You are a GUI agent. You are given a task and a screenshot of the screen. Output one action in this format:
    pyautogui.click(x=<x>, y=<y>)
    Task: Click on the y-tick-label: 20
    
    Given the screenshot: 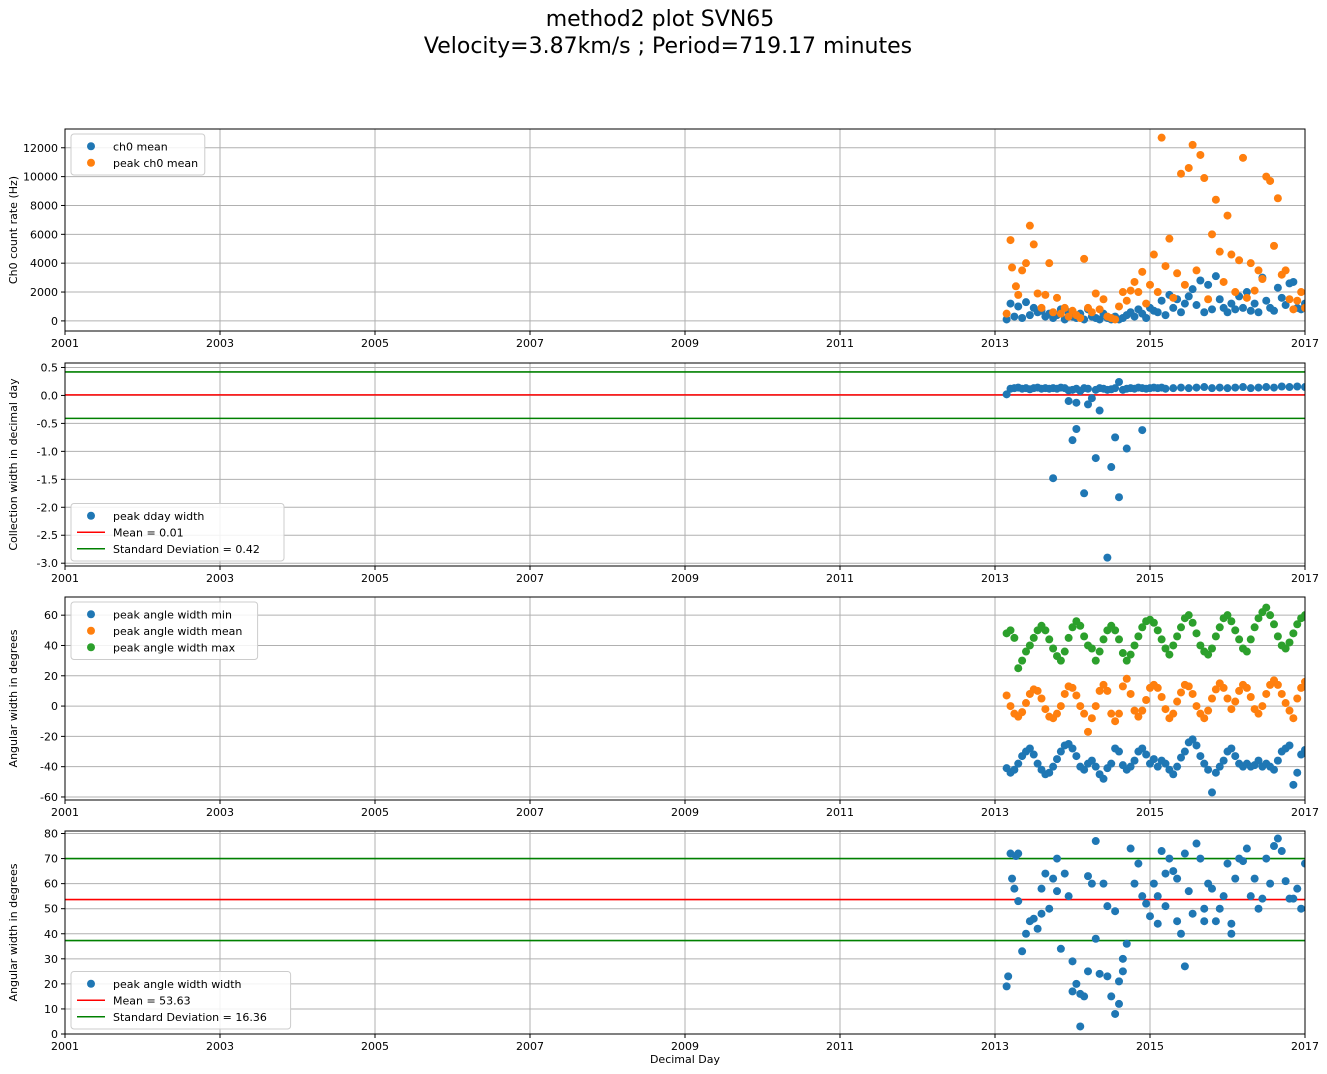 What is the action you would take?
    pyautogui.click(x=51, y=676)
    